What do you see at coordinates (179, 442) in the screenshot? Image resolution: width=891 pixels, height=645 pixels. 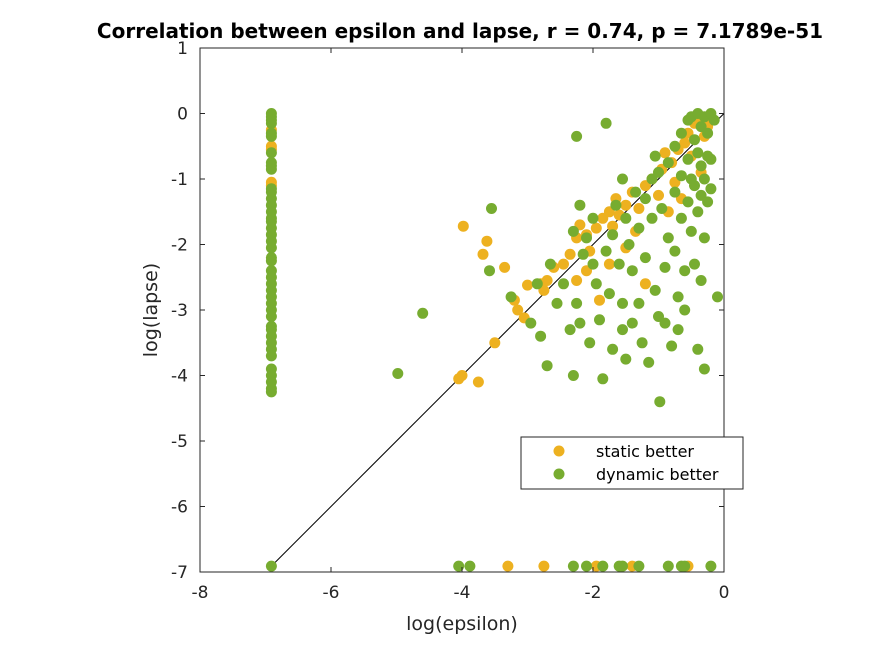 I see `y-tick-label: -5` at bounding box center [179, 442].